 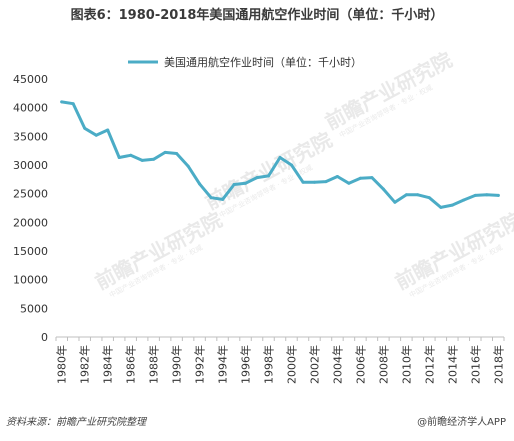 I want to click on x-tick-label: 2014年, so click(x=452, y=364).